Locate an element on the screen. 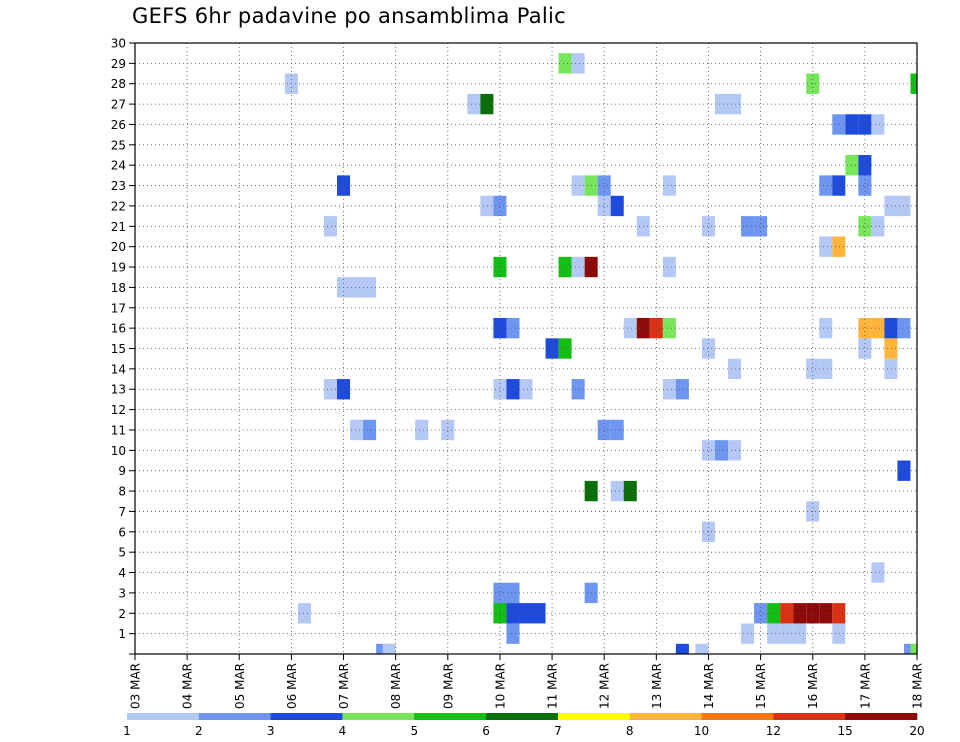 The width and height of the screenshot is (960, 742). y-tick-label: 15 is located at coordinates (118, 349).